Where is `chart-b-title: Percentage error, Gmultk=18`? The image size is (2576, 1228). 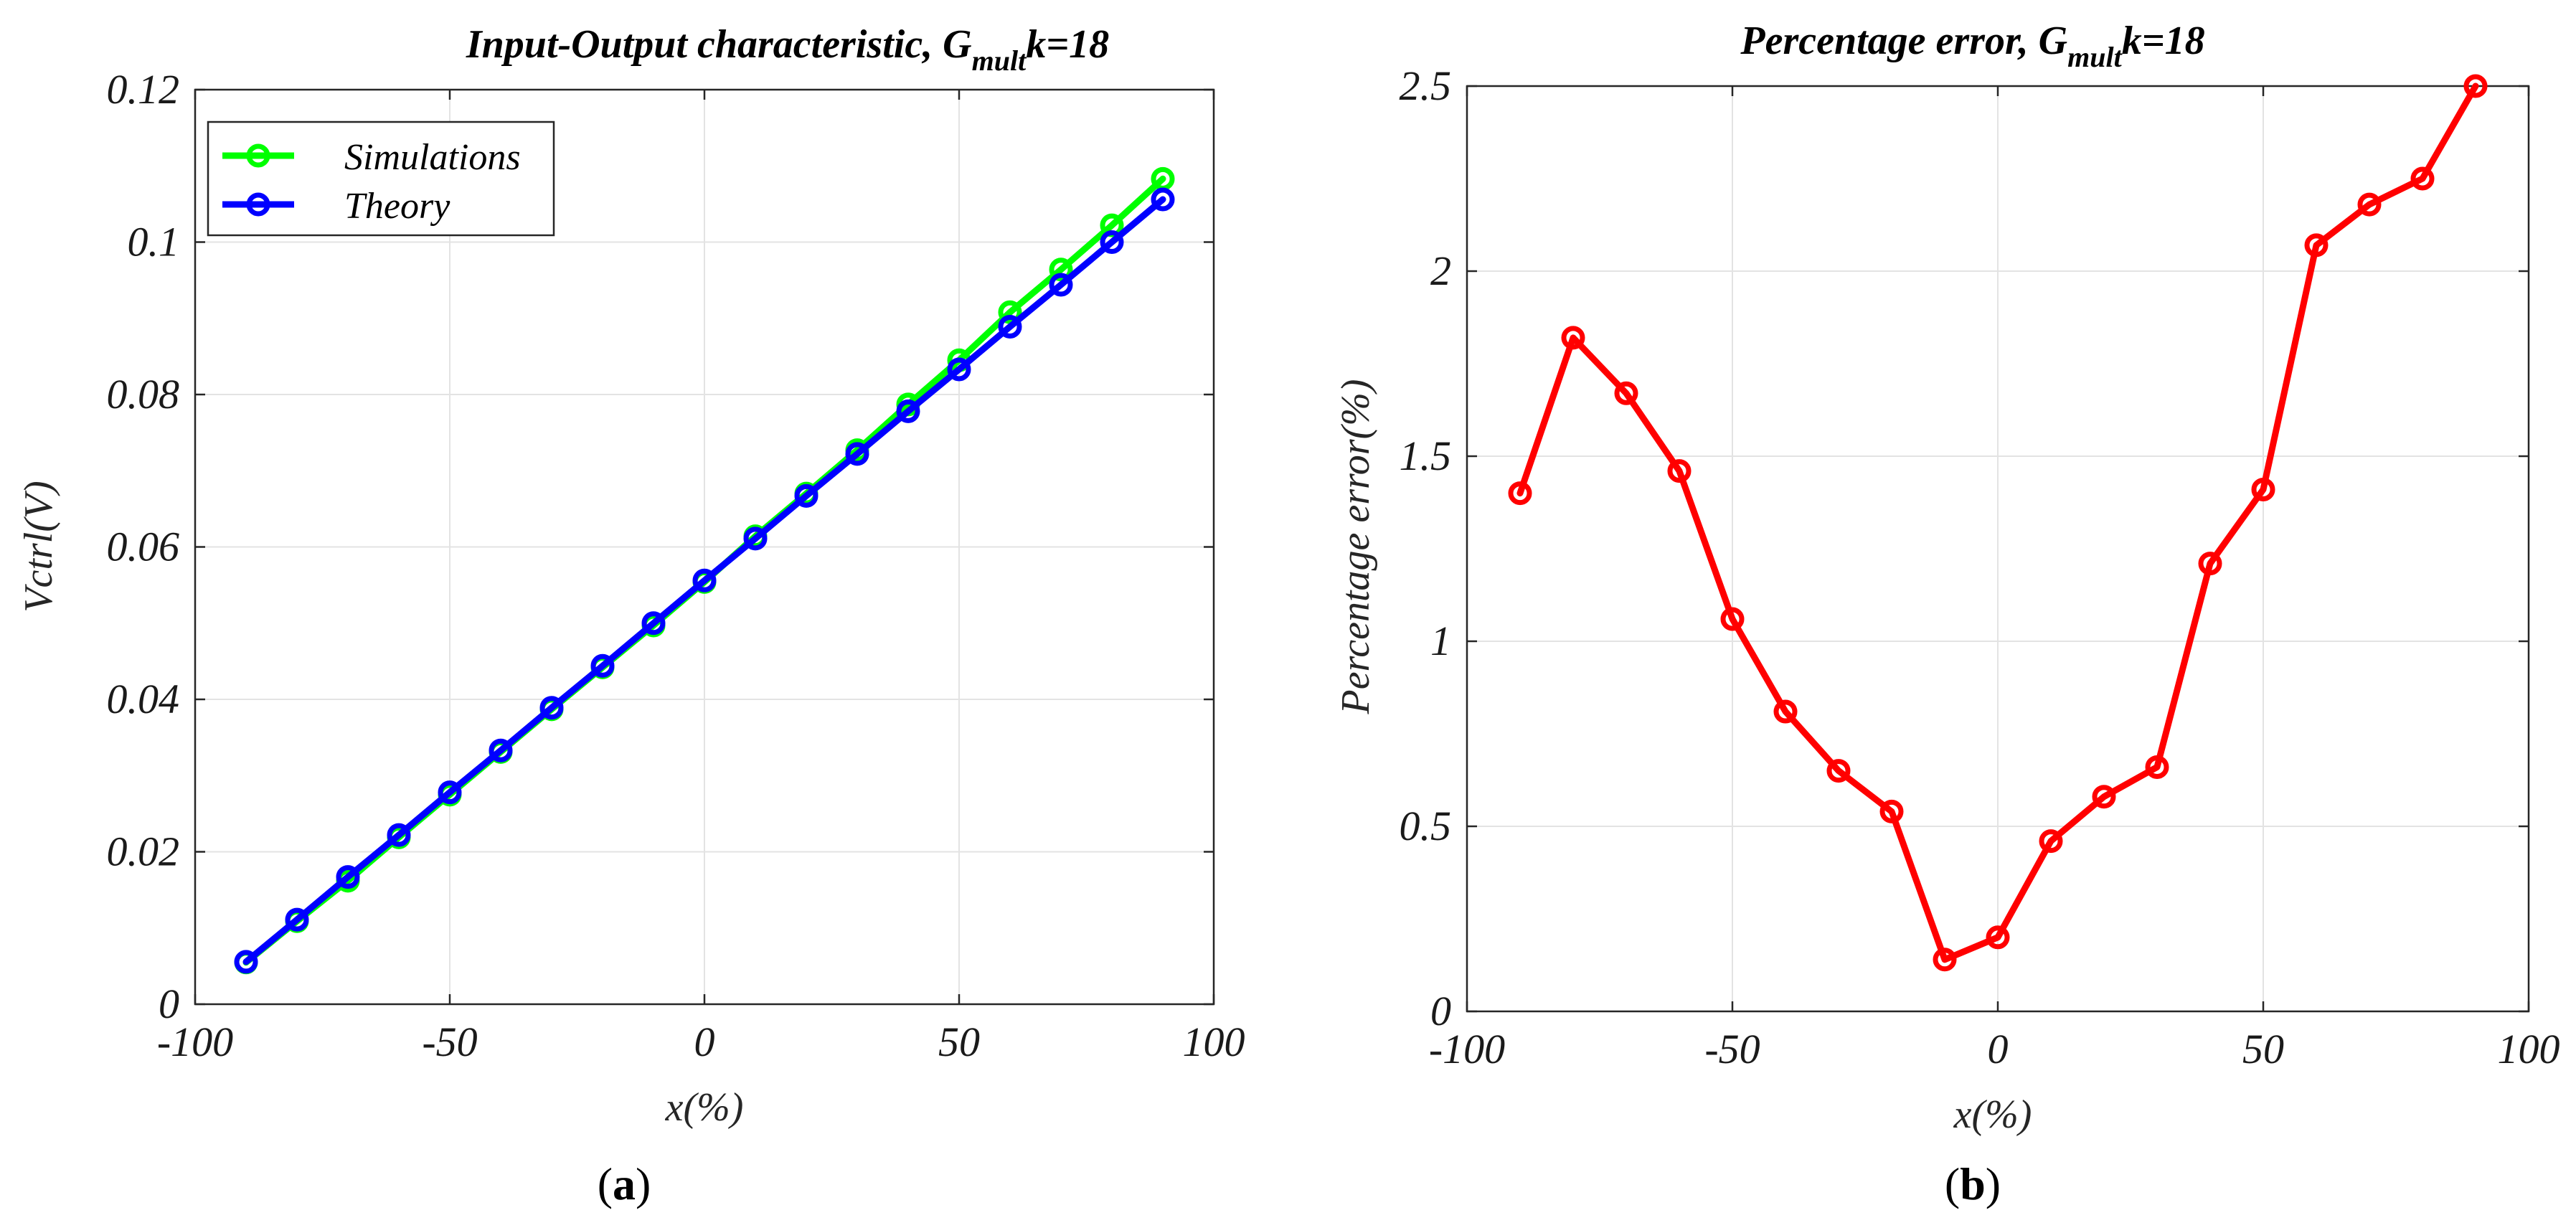
chart-b-title: Percentage error, Gmultk=18 is located at coordinates (1972, 46).